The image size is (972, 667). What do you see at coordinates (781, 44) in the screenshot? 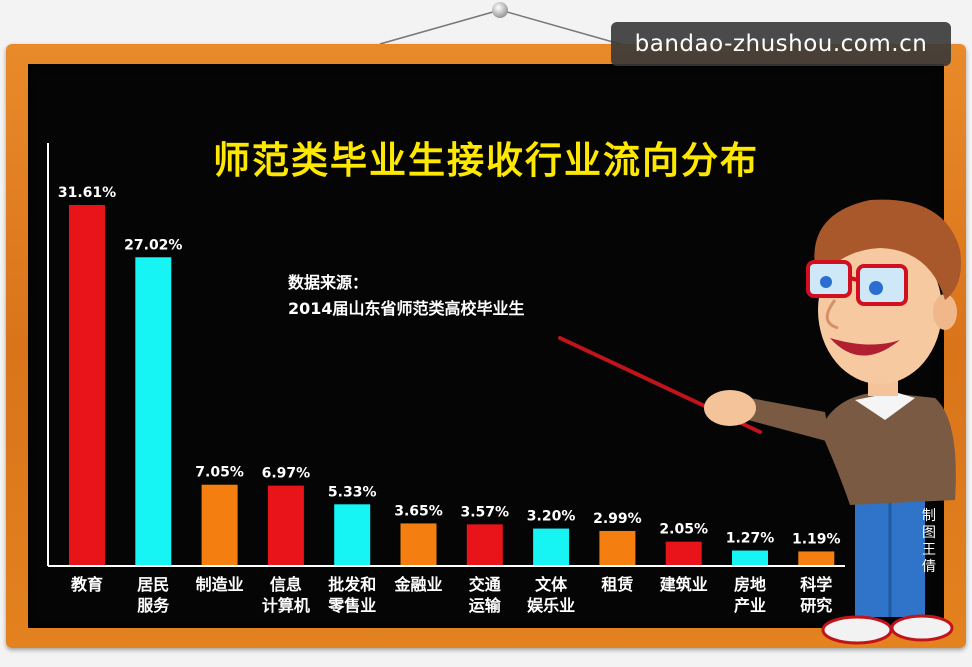
I see `watermark: bandao-zhushou.com.cn` at bounding box center [781, 44].